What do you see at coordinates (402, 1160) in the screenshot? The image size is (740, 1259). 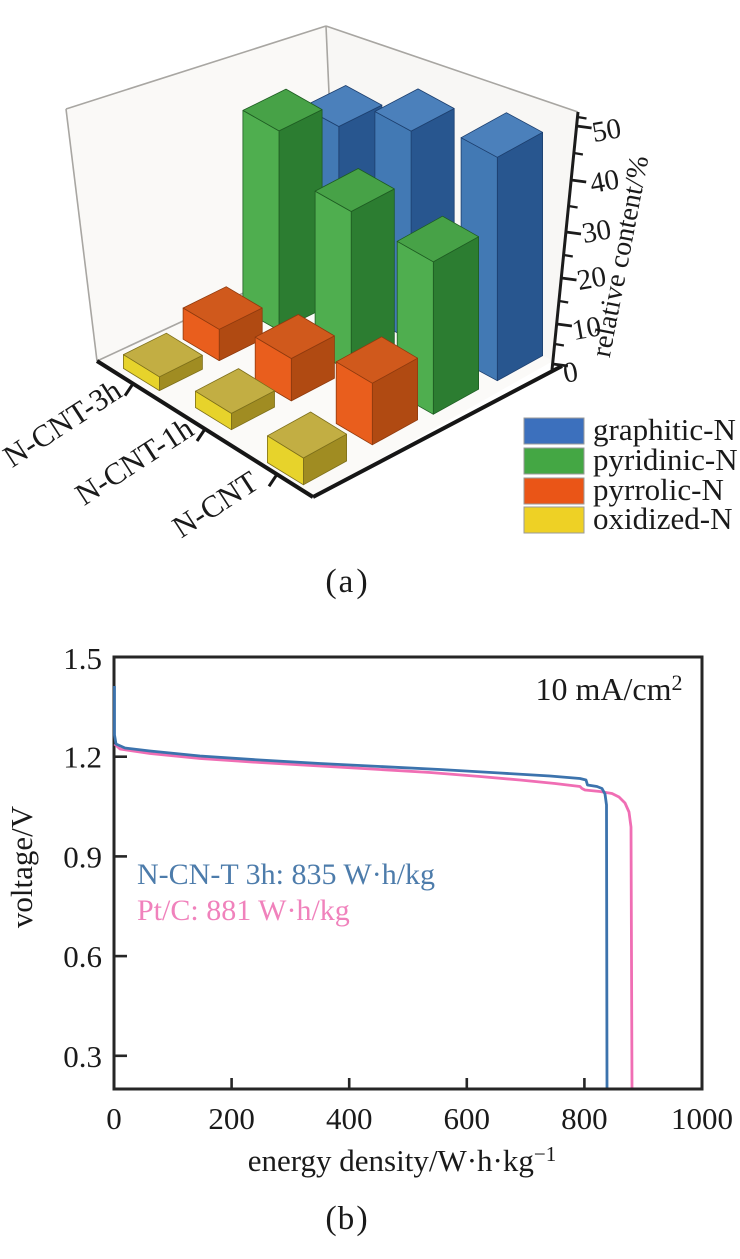 I see `svg-text: energy density/W·h·kg−1` at bounding box center [402, 1160].